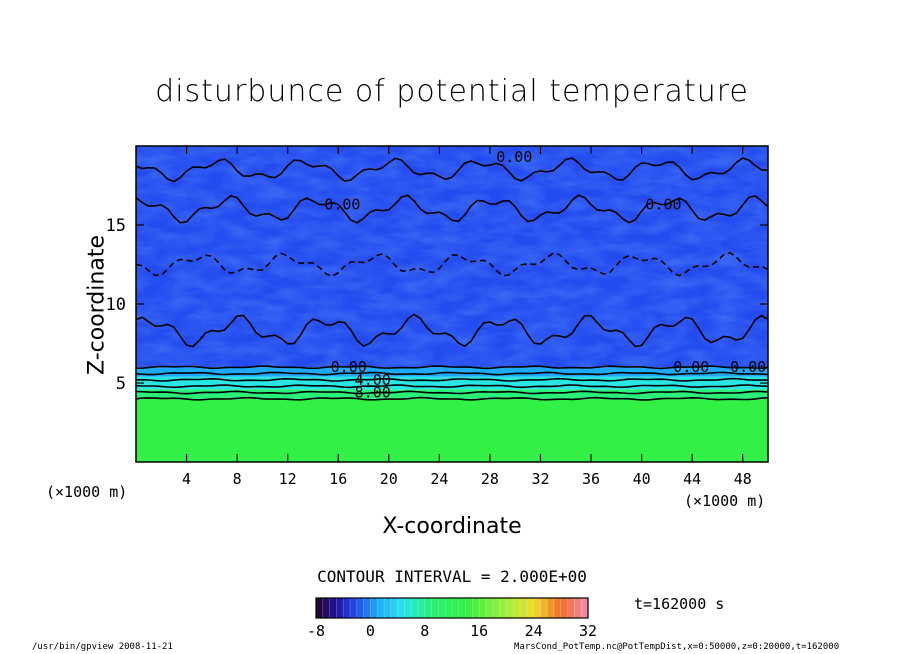 The height and width of the screenshot is (654, 904). What do you see at coordinates (748, 367) in the screenshot?
I see `contour-label-6: 0.00` at bounding box center [748, 367].